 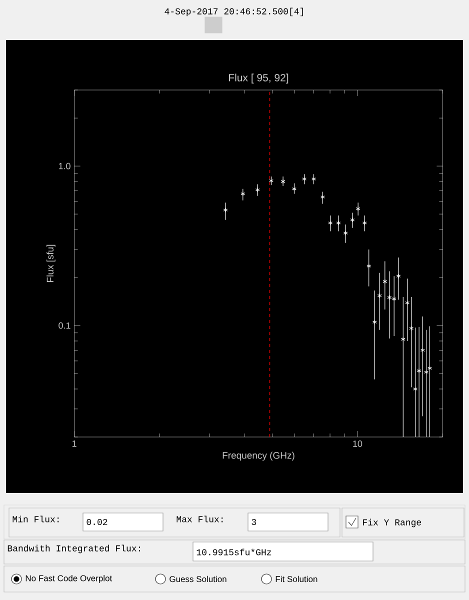 What do you see at coordinates (64, 325) in the screenshot?
I see `y-tick-label: 0.1` at bounding box center [64, 325].